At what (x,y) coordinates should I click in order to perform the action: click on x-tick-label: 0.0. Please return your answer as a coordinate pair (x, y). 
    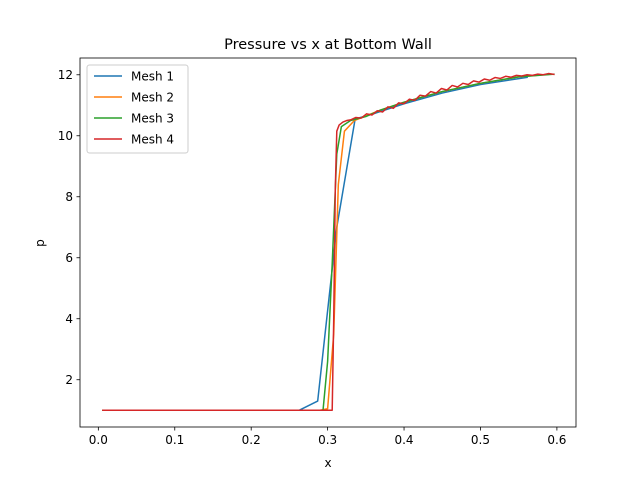
    Looking at the image, I should click on (98, 440).